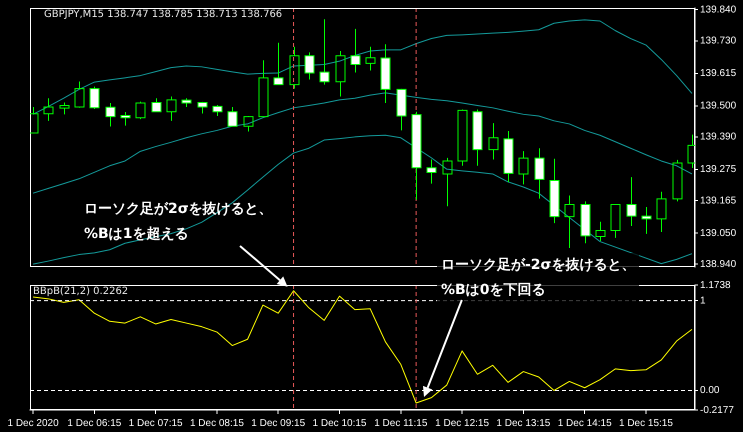  I want to click on x-tick-label: 1 Dec 14:15, so click(585, 423).